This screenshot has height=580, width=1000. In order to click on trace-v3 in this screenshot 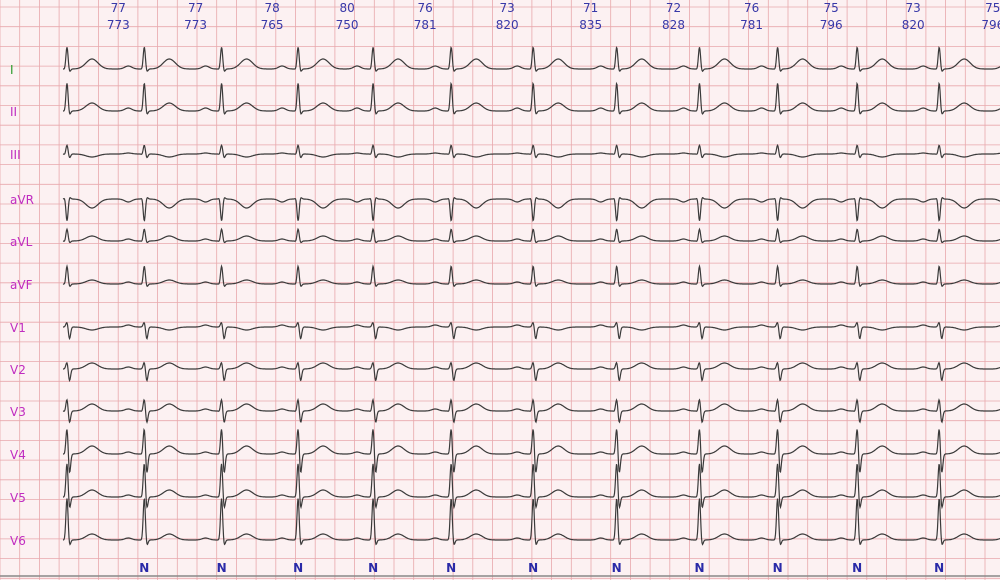, I will do `click(531, 411)`.